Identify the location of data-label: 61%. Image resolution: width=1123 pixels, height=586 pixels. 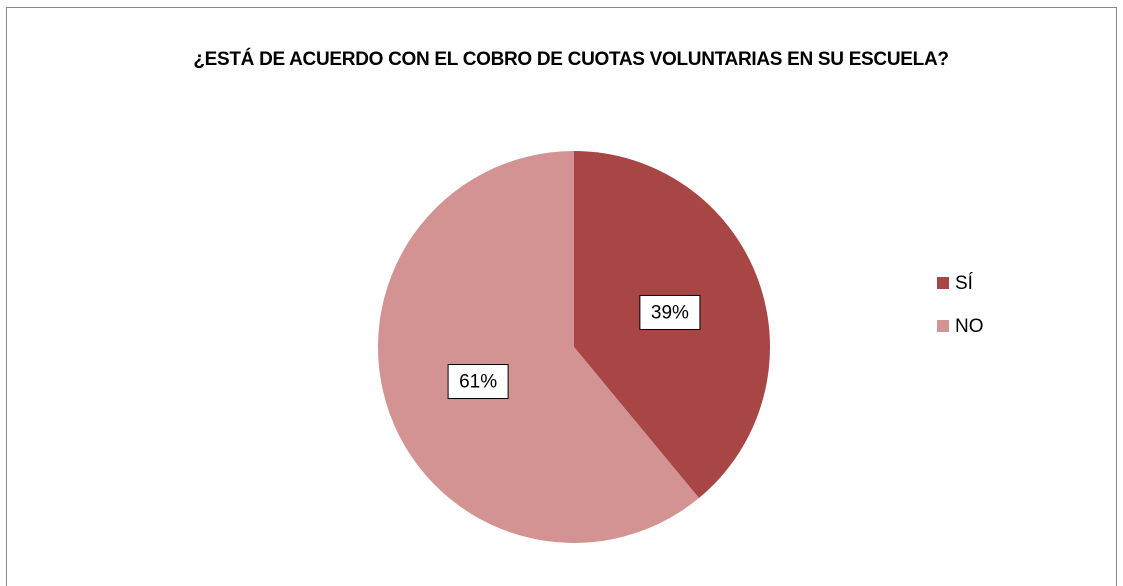
(478, 382).